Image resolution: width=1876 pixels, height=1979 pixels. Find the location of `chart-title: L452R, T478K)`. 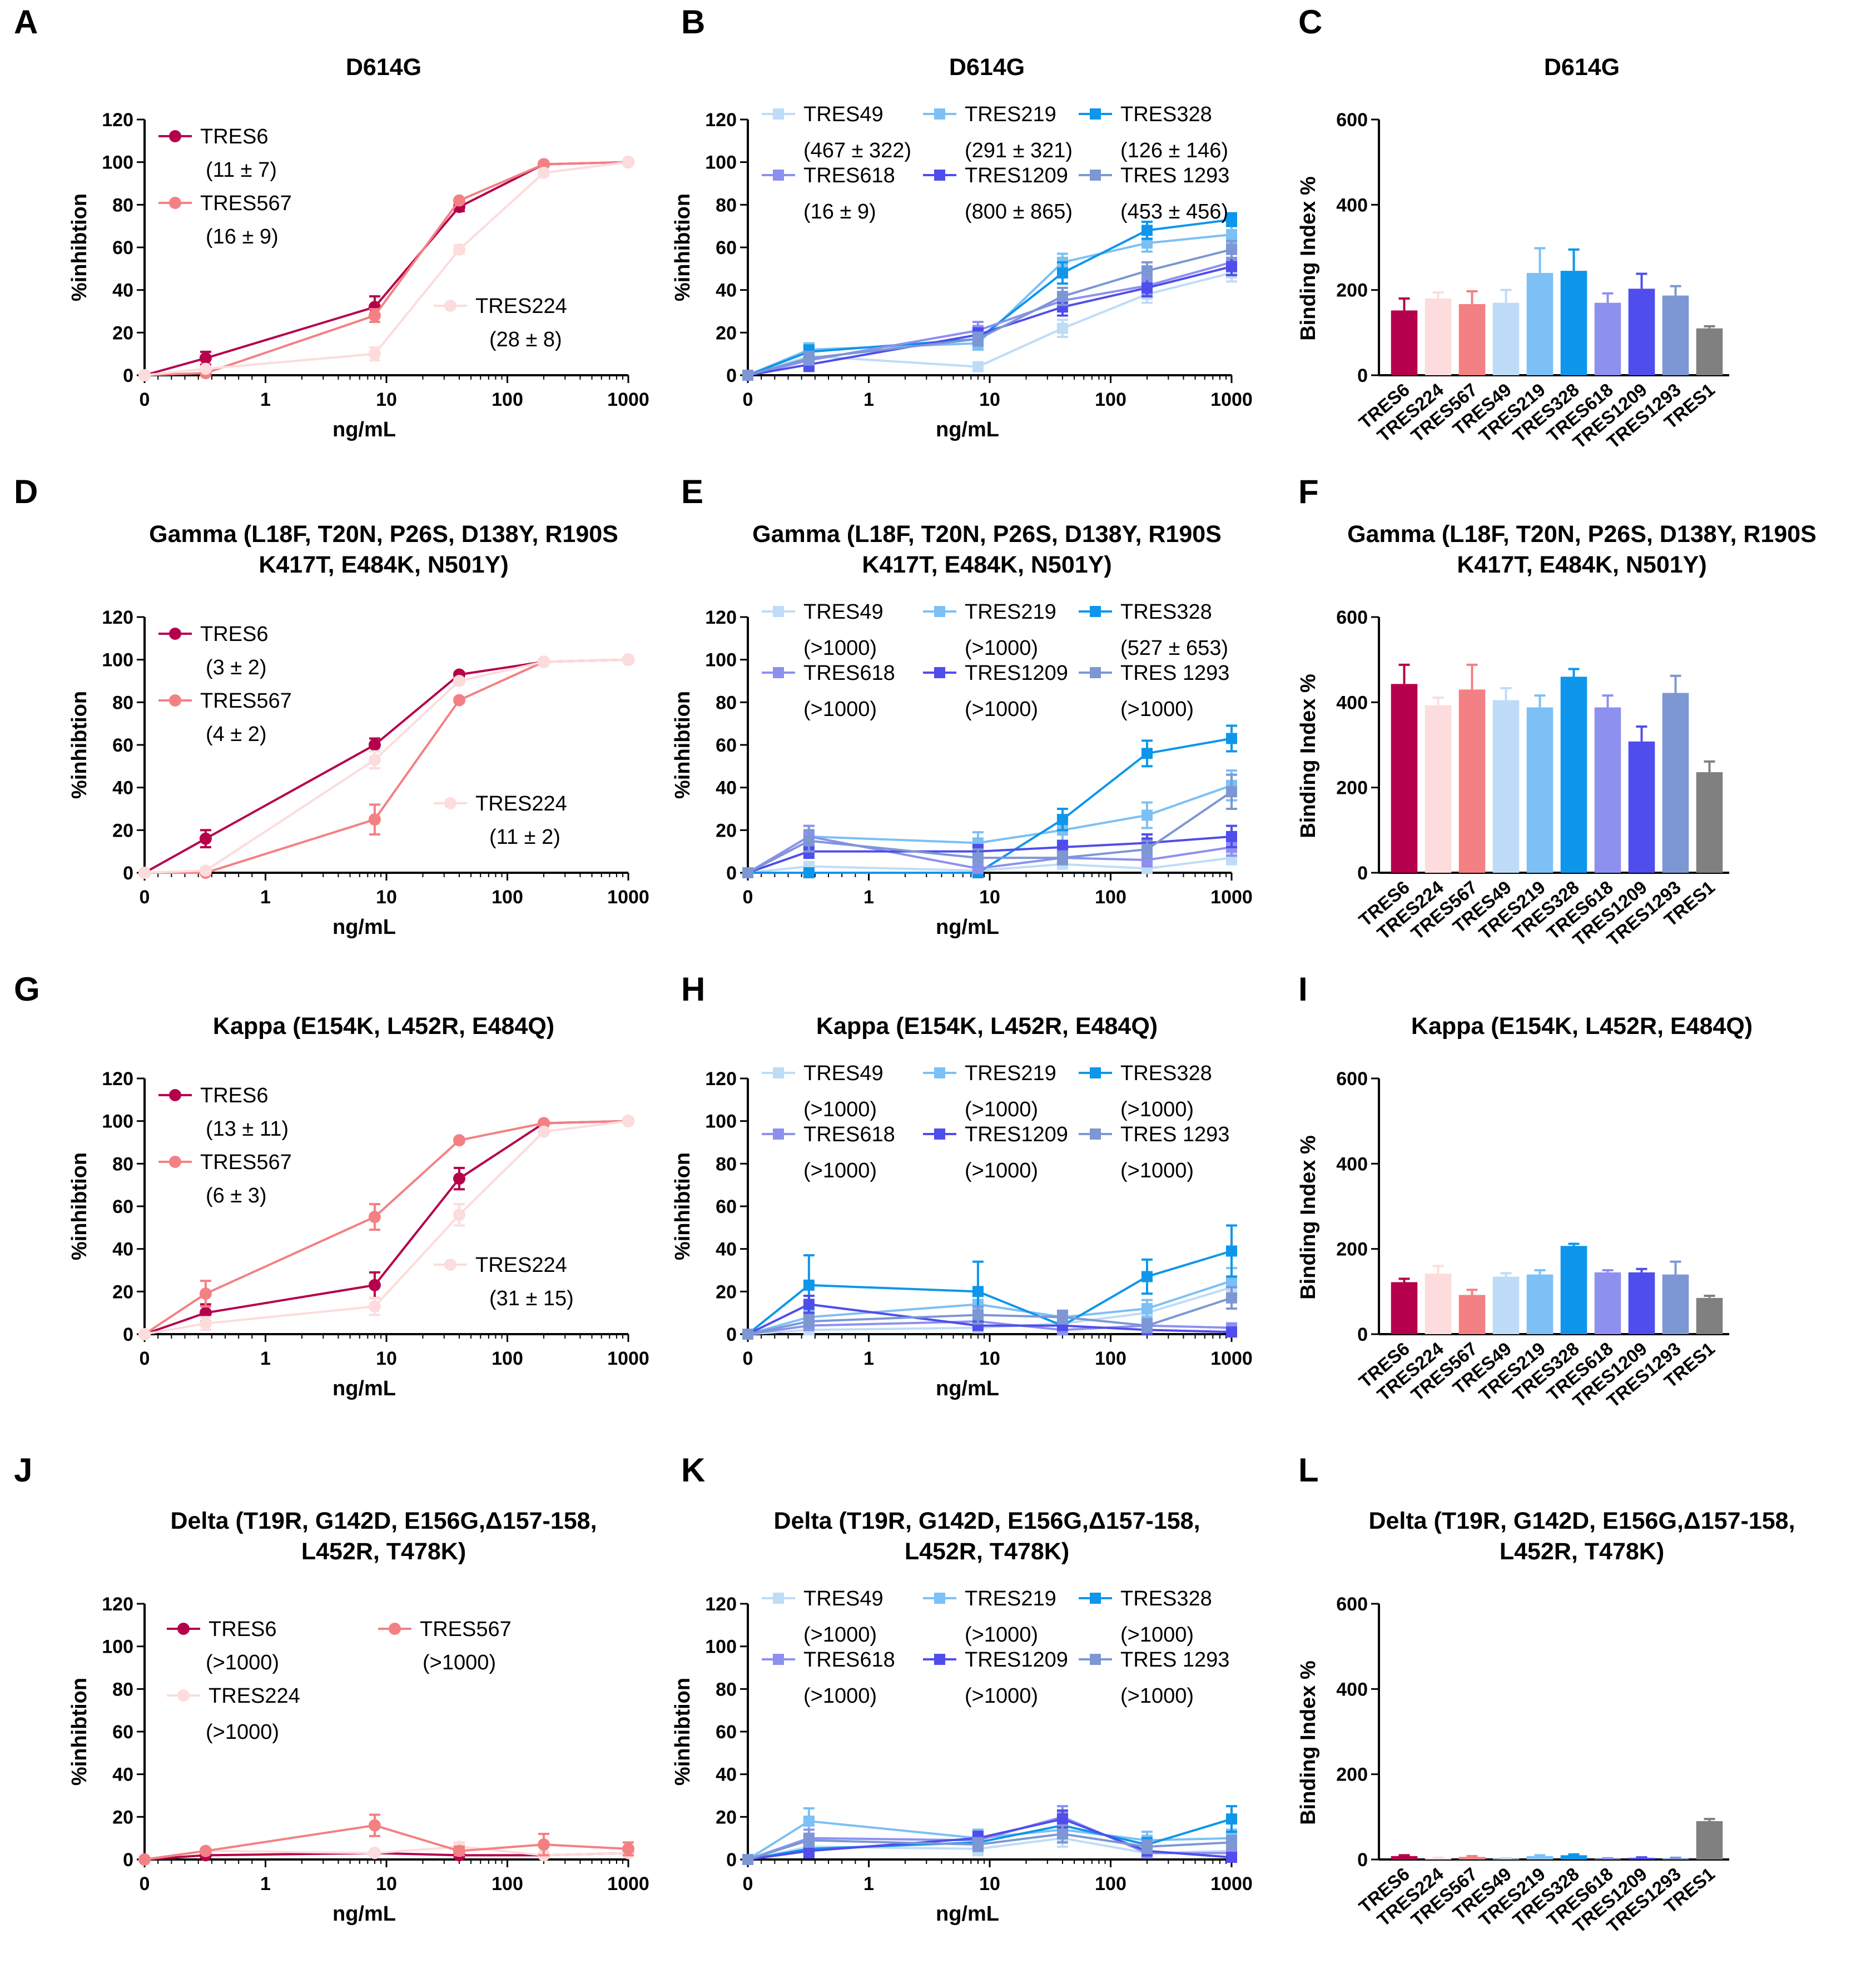

chart-title: L452R, T478K) is located at coordinates (987, 1552).